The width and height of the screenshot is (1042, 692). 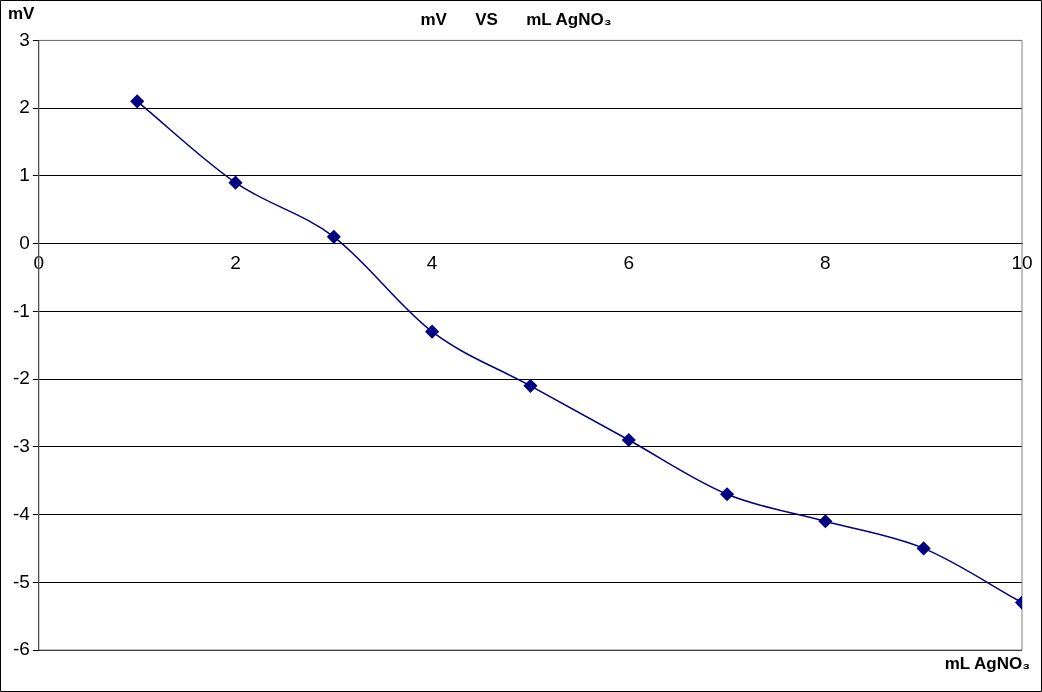 I want to click on x-tick-label: 10, so click(x=1022, y=263).